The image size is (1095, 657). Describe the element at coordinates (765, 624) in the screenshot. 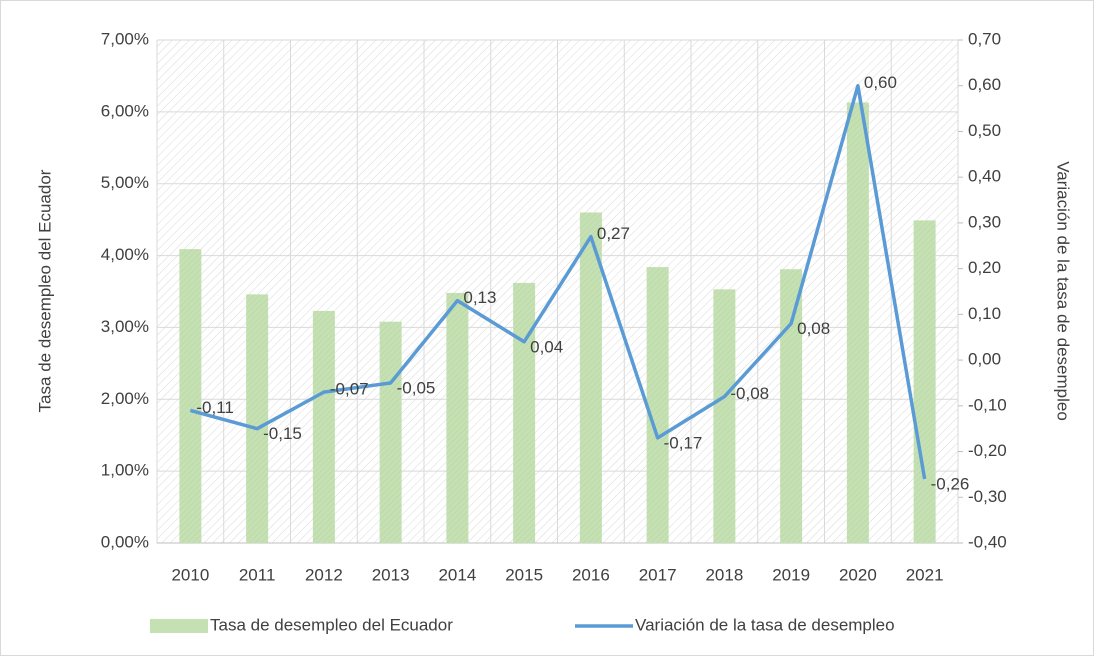

I see `legend-label: Variación de la tasa de desempleo` at that location.